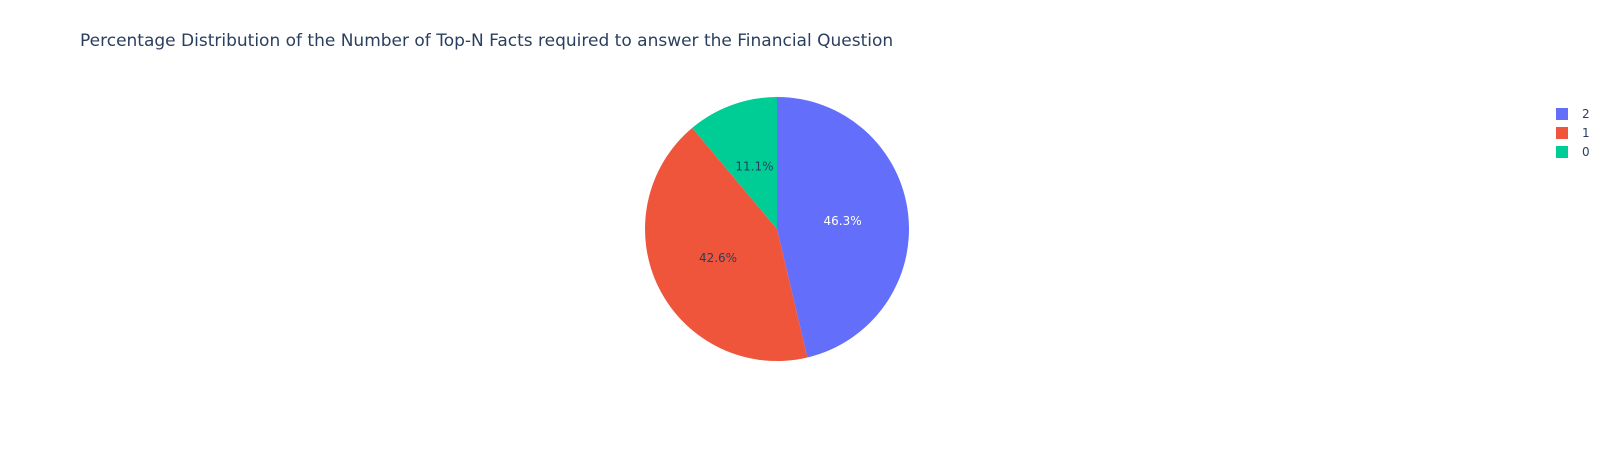  Describe the element at coordinates (1586, 151) in the screenshot. I see `legend-label: 0` at that location.